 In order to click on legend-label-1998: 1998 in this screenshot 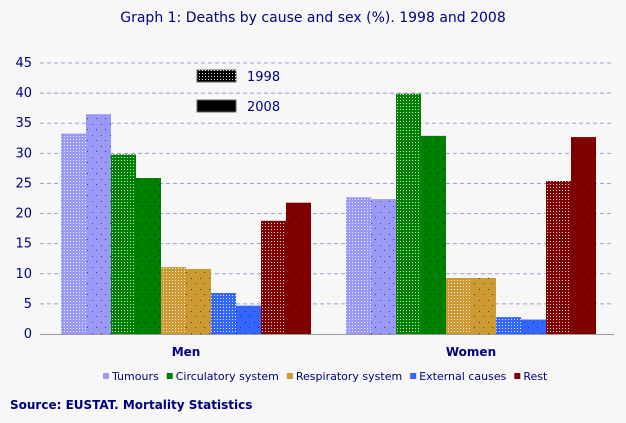, I will do `click(263, 77)`.